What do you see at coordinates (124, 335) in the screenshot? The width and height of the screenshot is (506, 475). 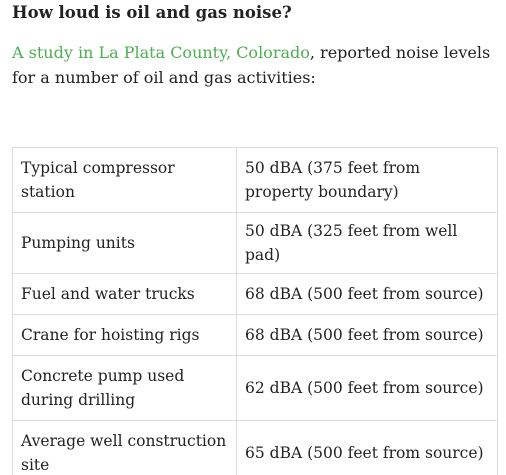 I see `activity-cell: Crane for hoisting rigs` at bounding box center [124, 335].